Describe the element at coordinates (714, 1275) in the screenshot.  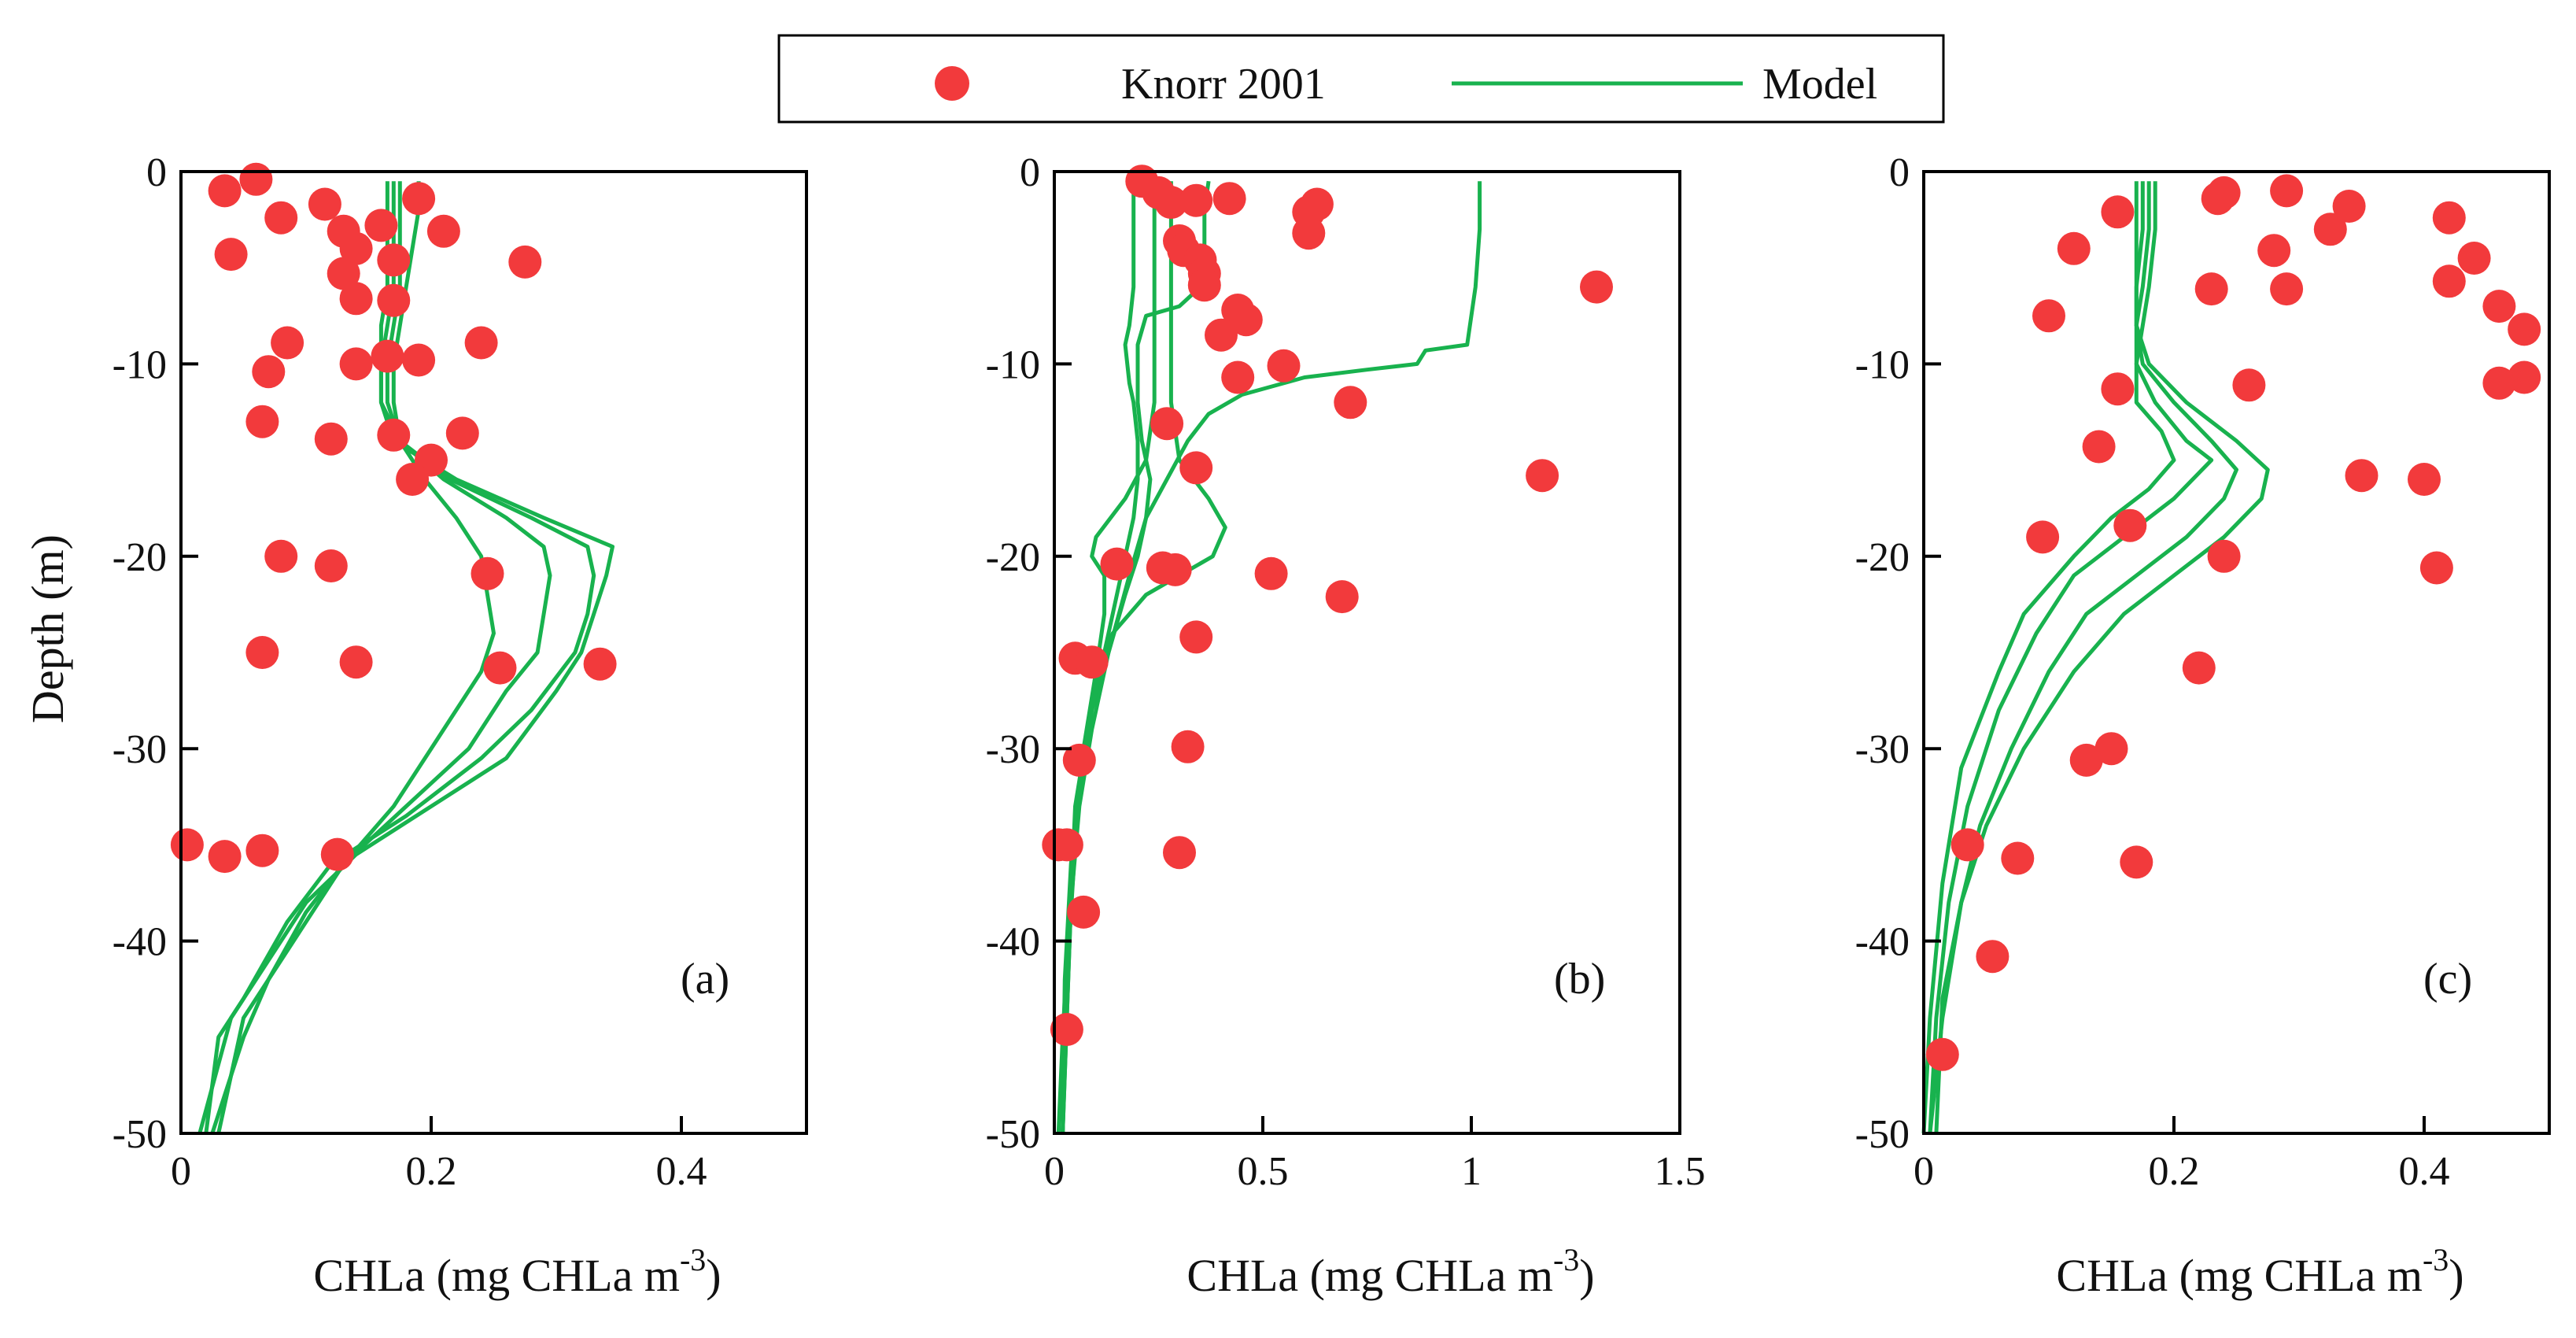
I see `panel-a-xlabel-close: )` at that location.